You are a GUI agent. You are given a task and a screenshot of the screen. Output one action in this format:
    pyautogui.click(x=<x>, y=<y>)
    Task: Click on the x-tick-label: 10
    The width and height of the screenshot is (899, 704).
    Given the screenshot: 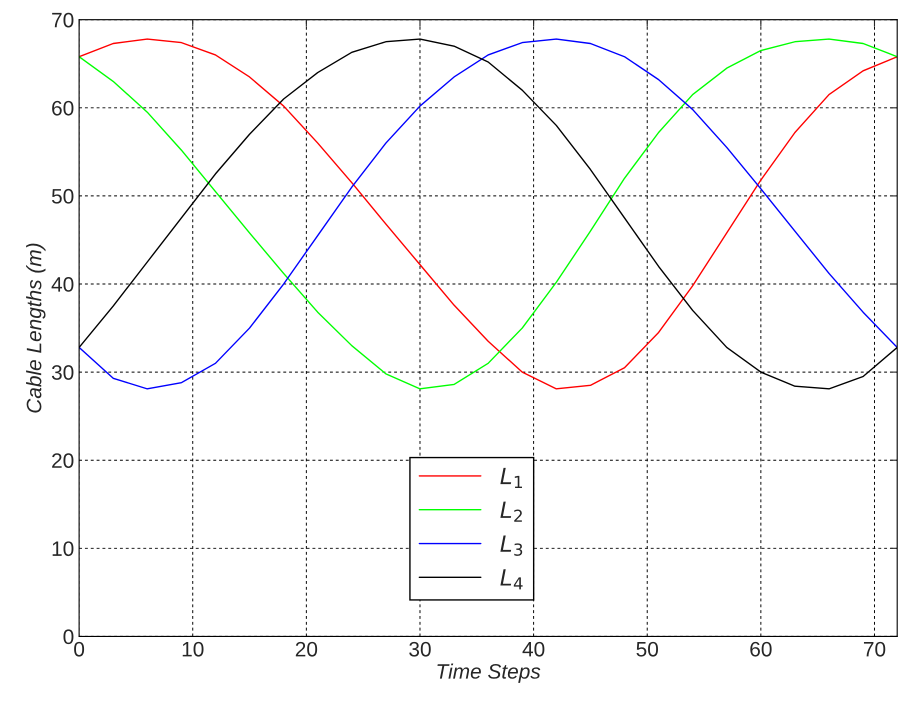 What is the action you would take?
    pyautogui.click(x=193, y=649)
    